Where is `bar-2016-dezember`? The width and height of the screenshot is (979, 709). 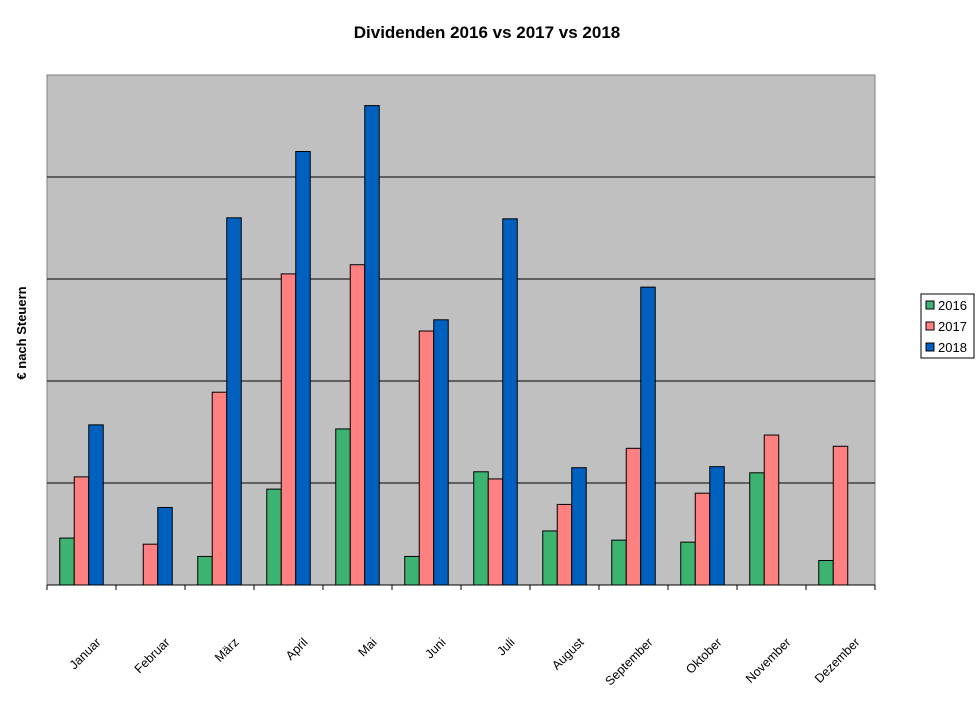
bar-2016-dezember is located at coordinates (826, 573).